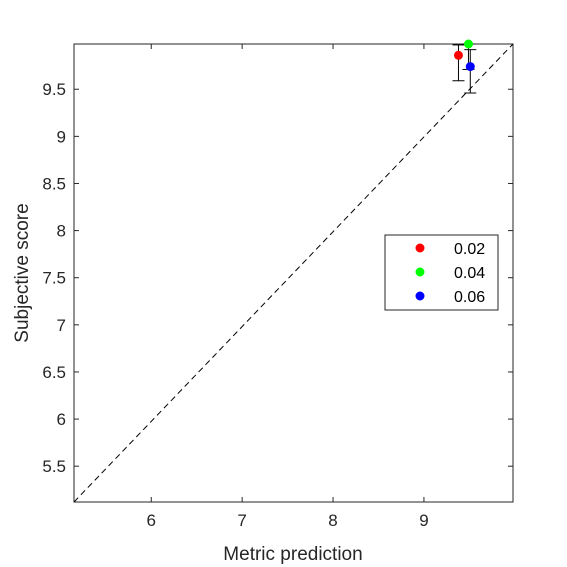 This screenshot has width=567, height=567. Describe the element at coordinates (61, 136) in the screenshot. I see `y-tick-label: 9` at that location.